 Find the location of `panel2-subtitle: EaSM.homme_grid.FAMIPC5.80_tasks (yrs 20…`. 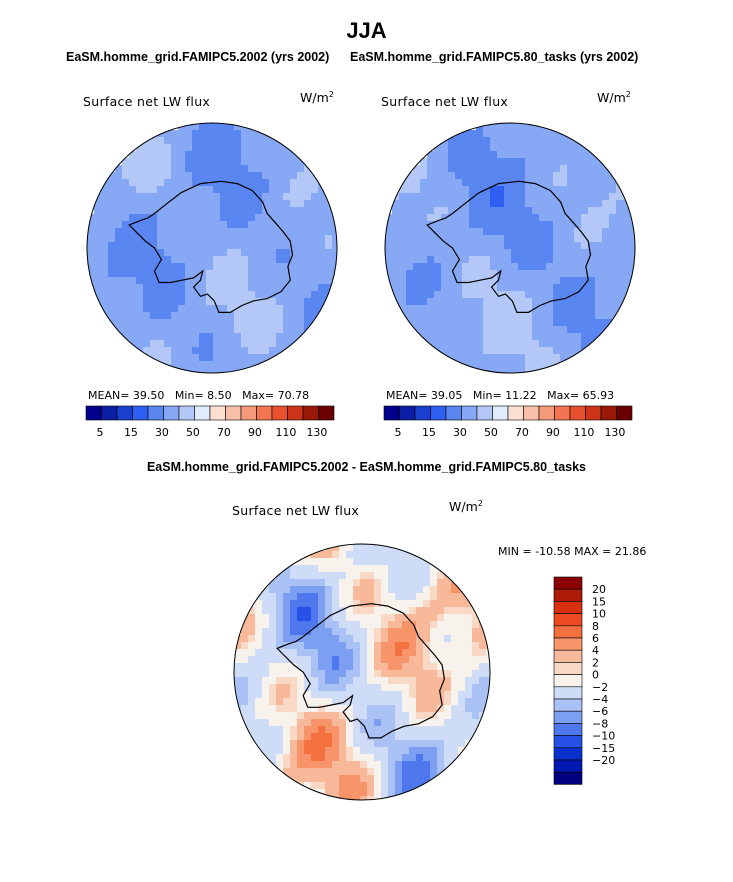

panel2-subtitle: EaSM.homme_grid.FAMIPC5.80_tasks (yrs 20… is located at coordinates (494, 57).